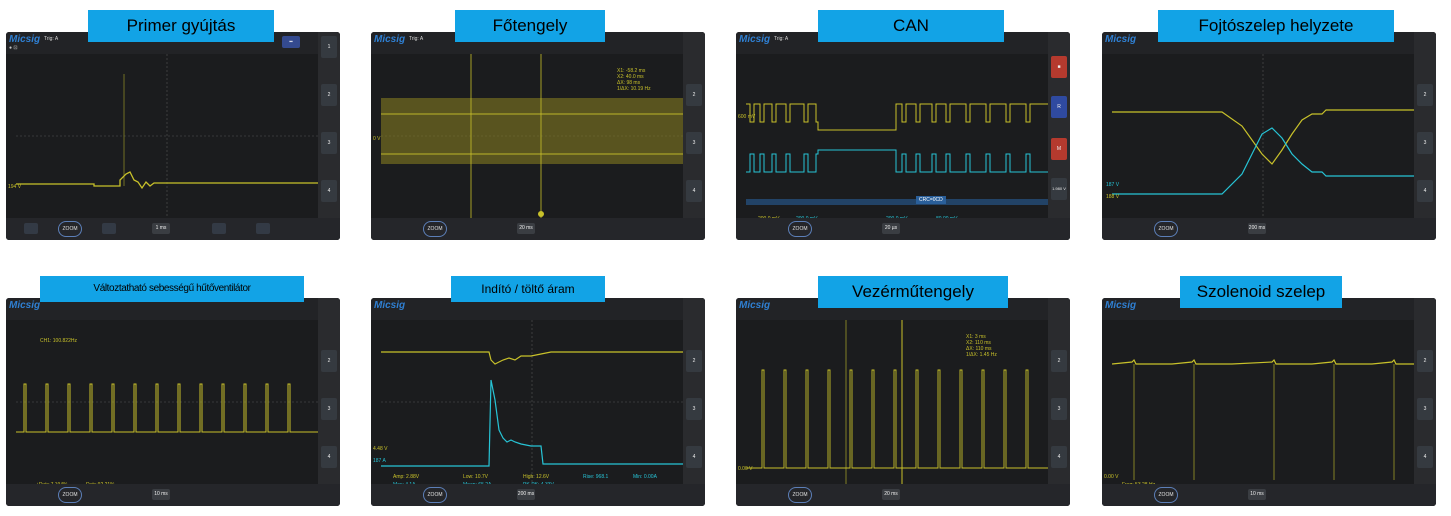  Describe the element at coordinates (903, 229) in the screenshot. I see `bottom-bar: ZOOM 20 µs` at that location.